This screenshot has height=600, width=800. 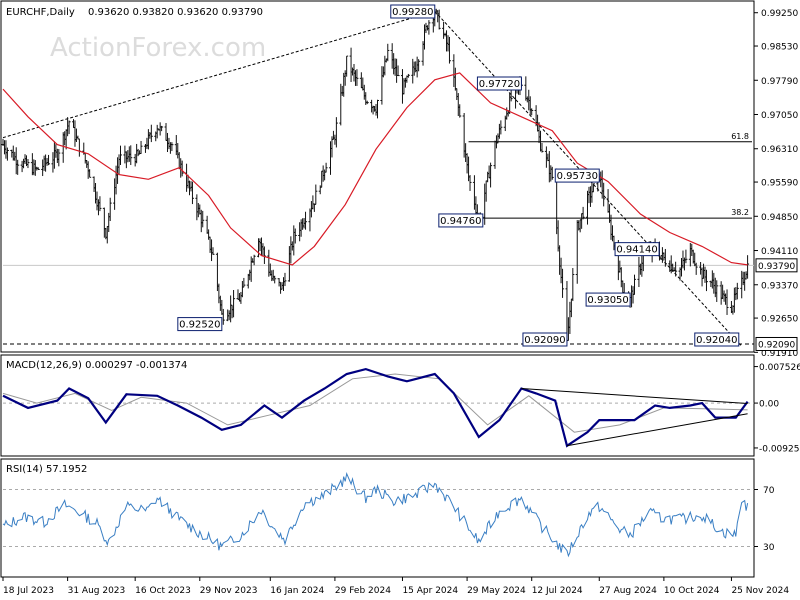 I want to click on fib-level-label: 61.8, so click(x=740, y=136).